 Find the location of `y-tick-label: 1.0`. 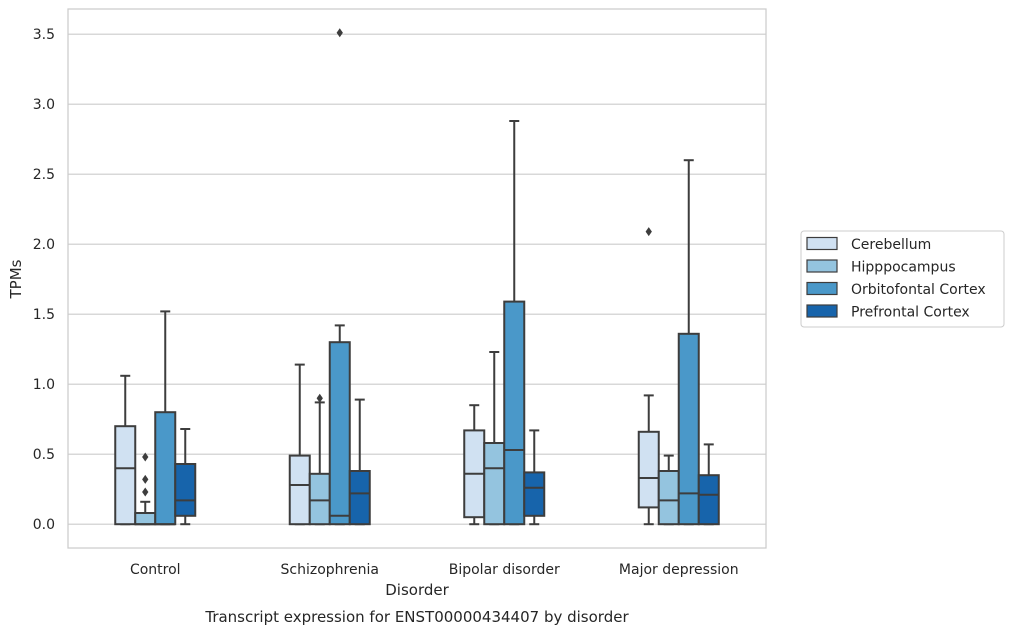

y-tick-label: 1.0 is located at coordinates (44, 385).